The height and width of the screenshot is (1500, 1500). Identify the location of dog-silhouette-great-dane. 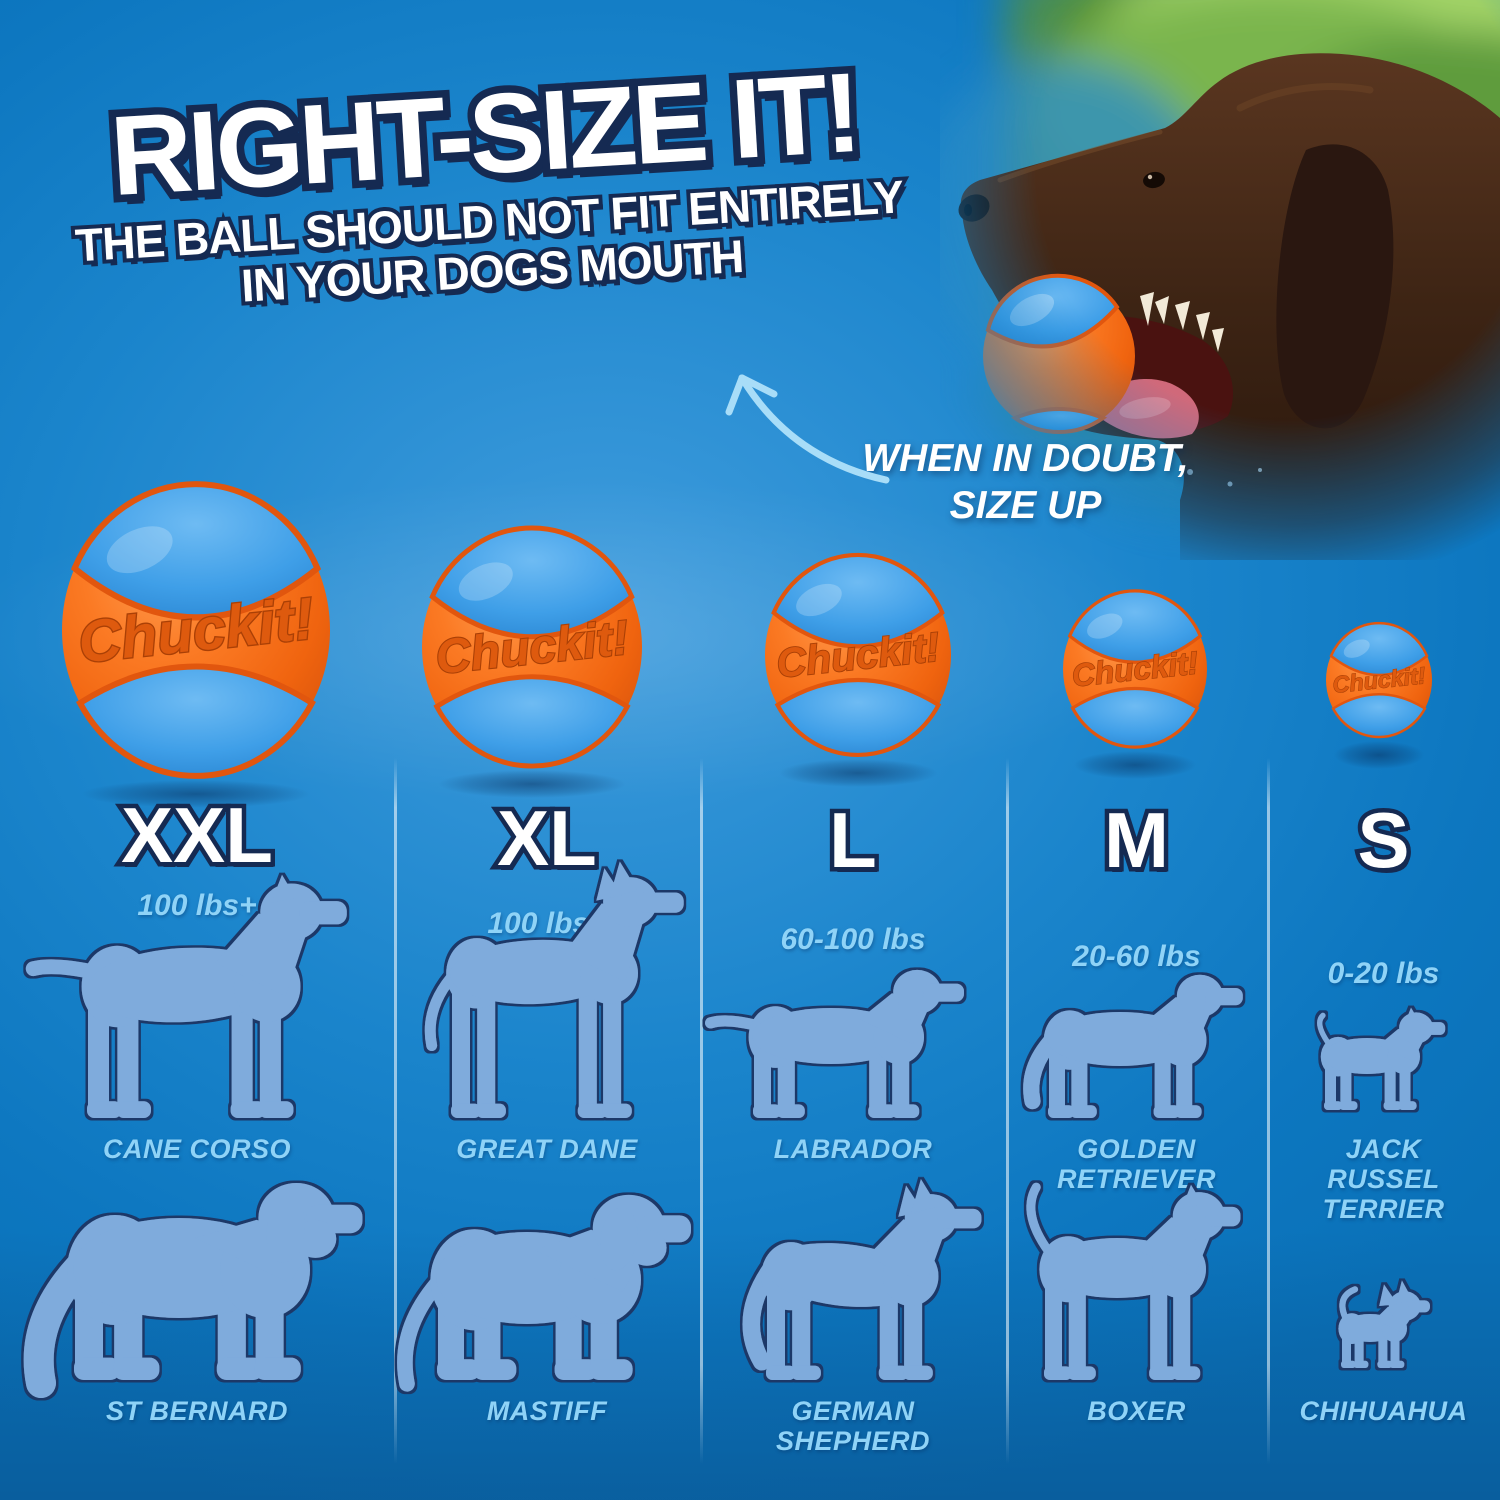
(554, 989).